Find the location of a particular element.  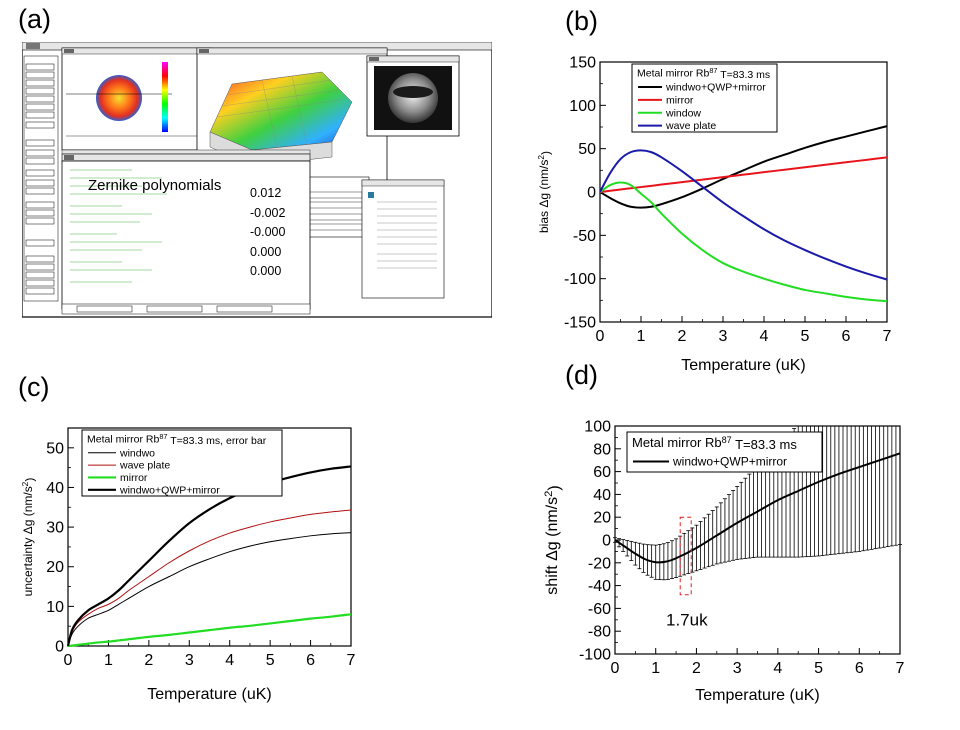

surface-map-window is located at coordinates (137, 99).